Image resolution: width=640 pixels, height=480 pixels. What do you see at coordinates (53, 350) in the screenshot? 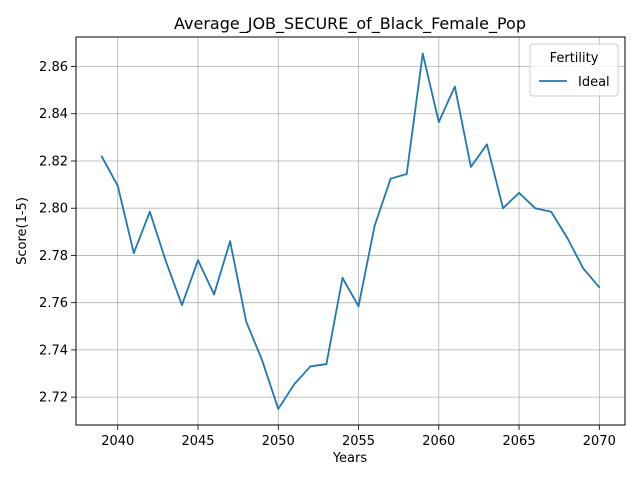
I see `y-tick-label: 2.74` at bounding box center [53, 350].